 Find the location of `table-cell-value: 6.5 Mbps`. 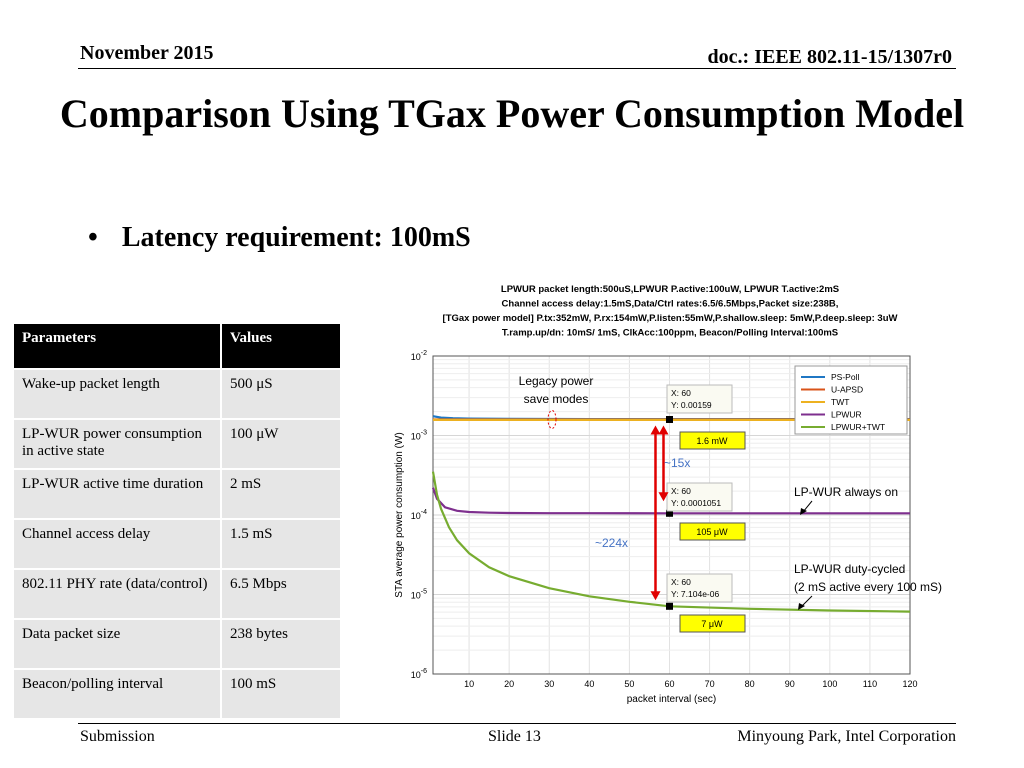

table-cell-value: 6.5 Mbps is located at coordinates (281, 594).